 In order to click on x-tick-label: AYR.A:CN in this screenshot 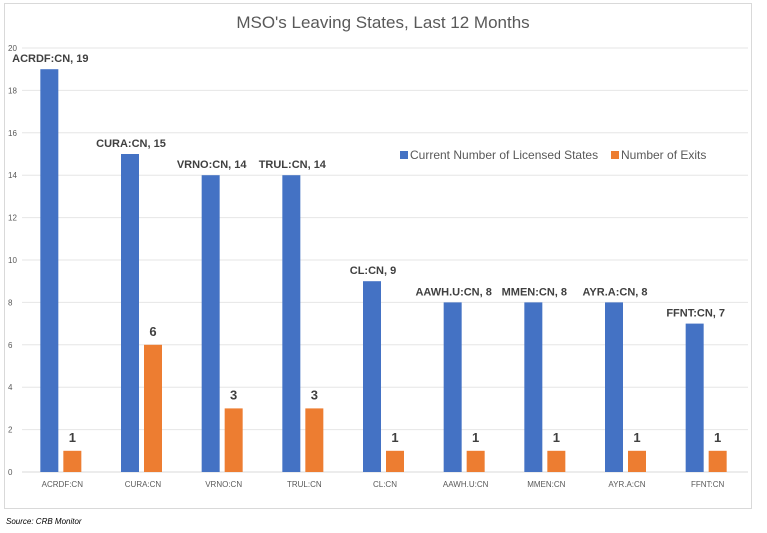, I will do `click(626, 484)`.